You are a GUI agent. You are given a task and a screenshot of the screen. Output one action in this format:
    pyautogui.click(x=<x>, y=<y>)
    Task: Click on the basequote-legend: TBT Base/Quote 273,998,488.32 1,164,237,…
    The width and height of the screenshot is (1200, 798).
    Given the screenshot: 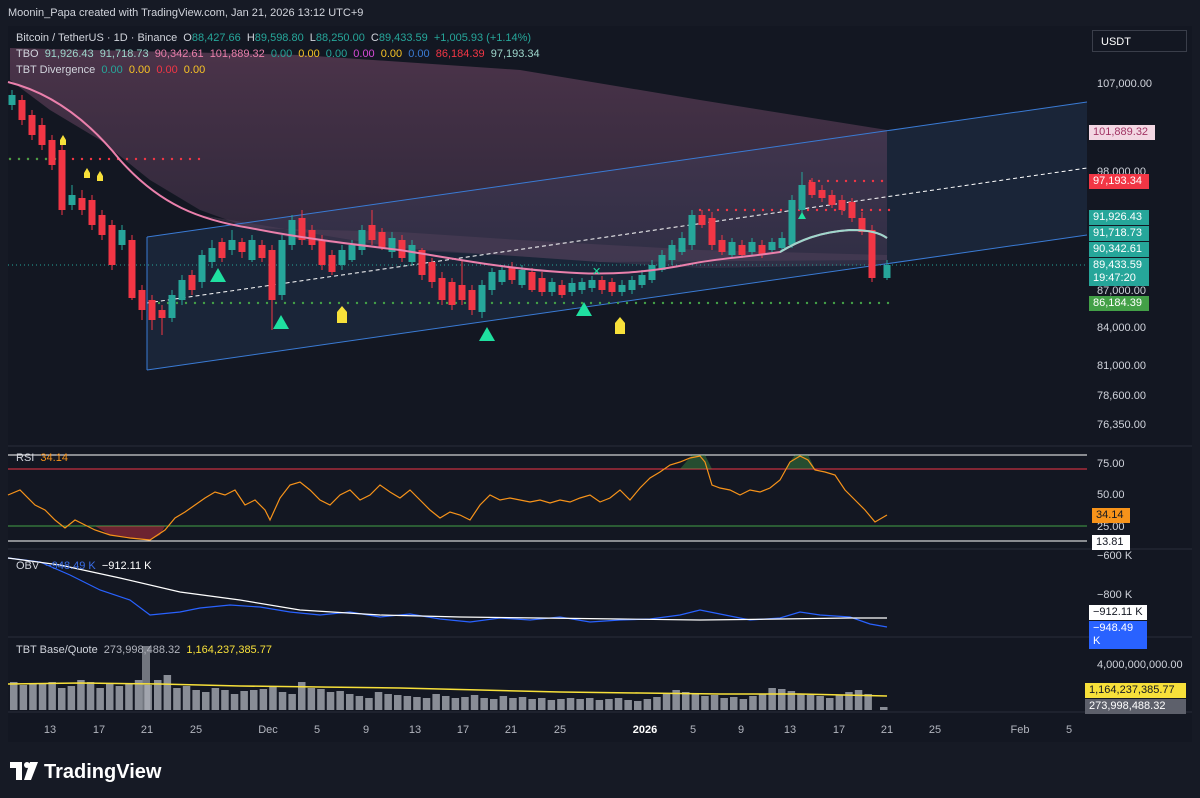 What is the action you would take?
    pyautogui.click(x=145, y=650)
    